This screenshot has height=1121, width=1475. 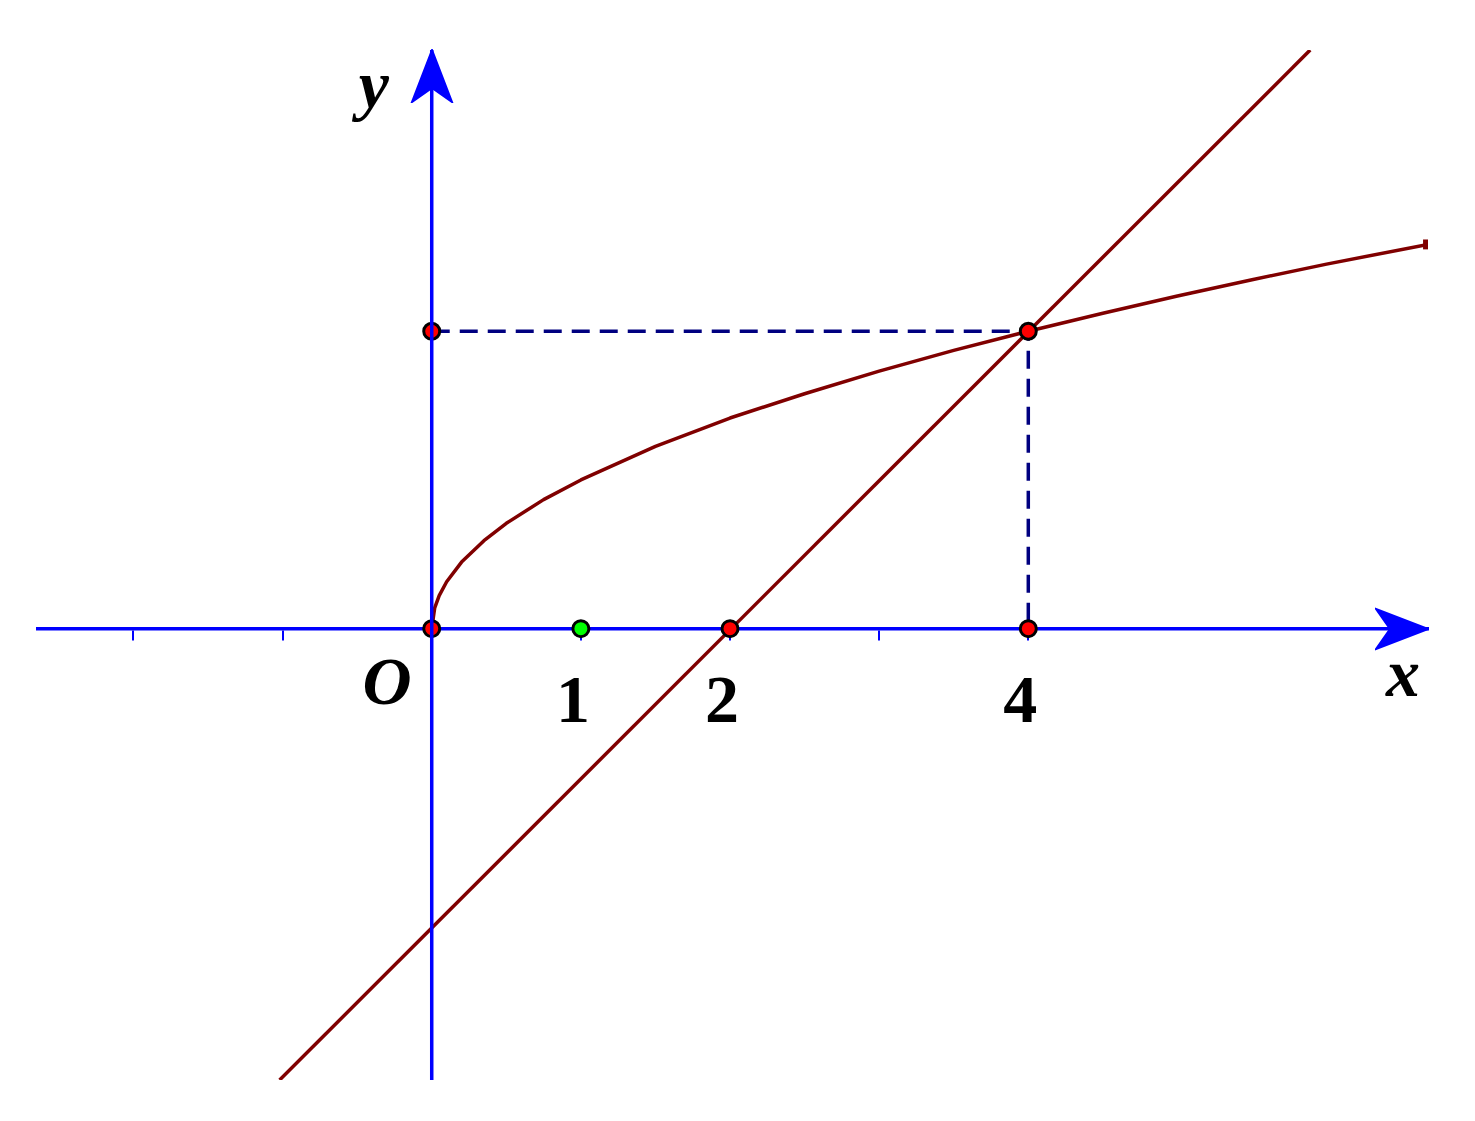 What do you see at coordinates (370, 84) in the screenshot?
I see `y-axis-title: y` at bounding box center [370, 84].